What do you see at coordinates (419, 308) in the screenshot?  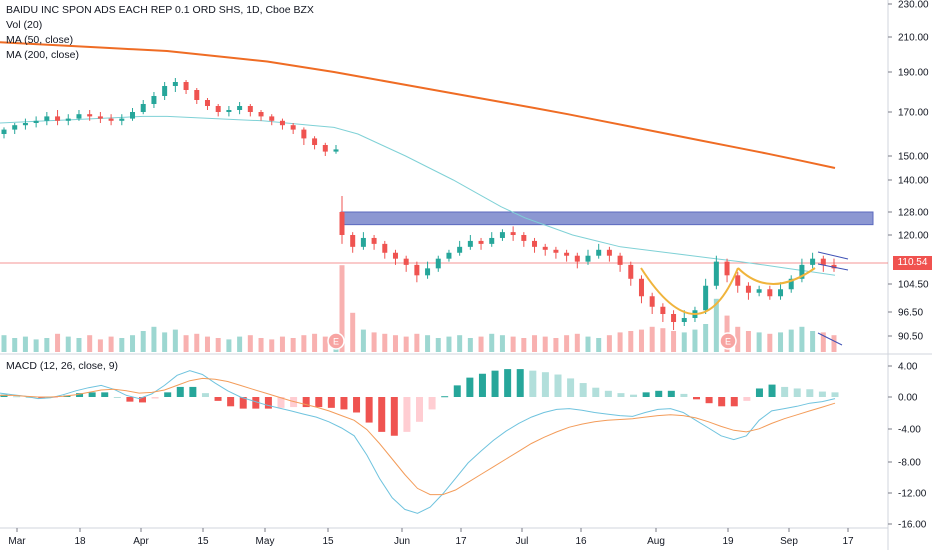 I see `volume-bars` at bounding box center [419, 308].